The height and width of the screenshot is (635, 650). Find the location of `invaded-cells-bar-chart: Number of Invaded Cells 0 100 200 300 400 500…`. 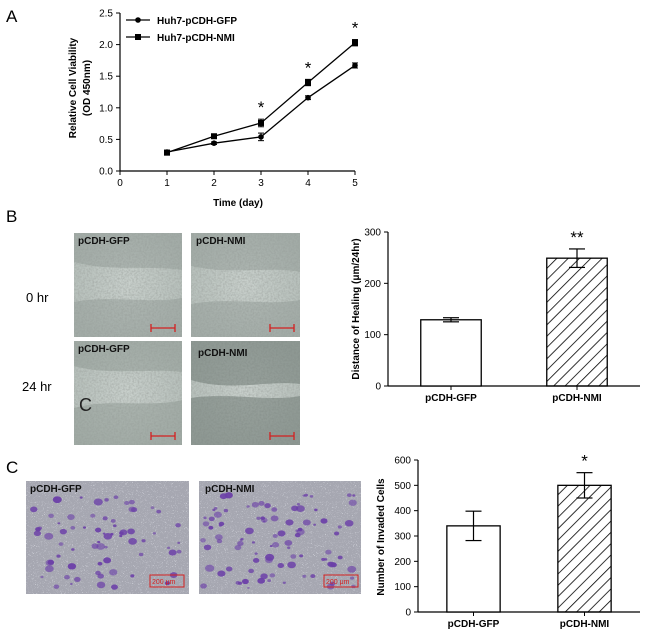

invaded-cells-bar-chart: Number of Invaded Cells 0 100 200 300 400 500… is located at coordinates (508, 541).